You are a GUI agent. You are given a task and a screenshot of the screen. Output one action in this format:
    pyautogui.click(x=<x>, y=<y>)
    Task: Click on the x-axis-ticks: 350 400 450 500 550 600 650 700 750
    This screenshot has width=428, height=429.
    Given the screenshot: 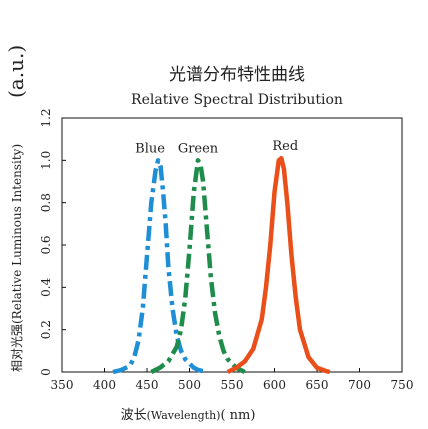 What is the action you would take?
    pyautogui.click(x=232, y=380)
    